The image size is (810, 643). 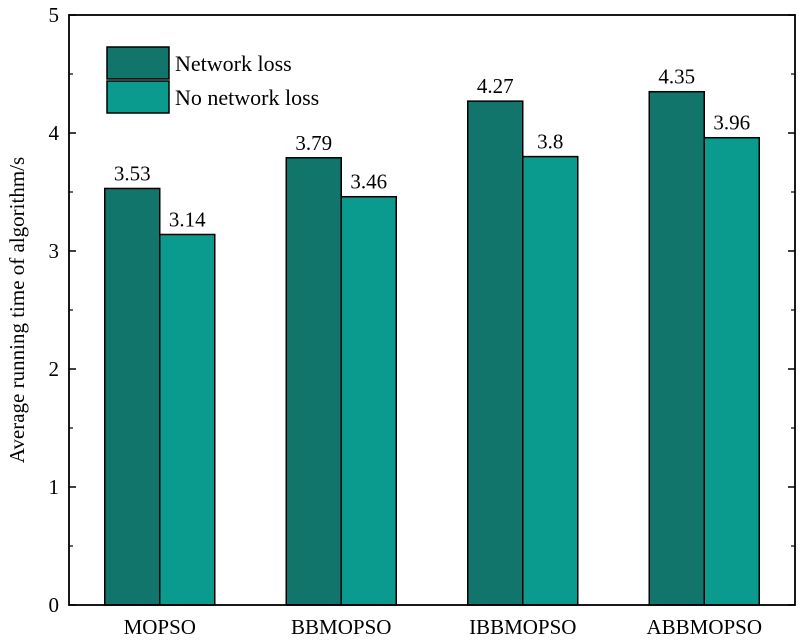 What do you see at coordinates (522, 627) in the screenshot?
I see `x-tick-label: IBBMOPSO` at bounding box center [522, 627].